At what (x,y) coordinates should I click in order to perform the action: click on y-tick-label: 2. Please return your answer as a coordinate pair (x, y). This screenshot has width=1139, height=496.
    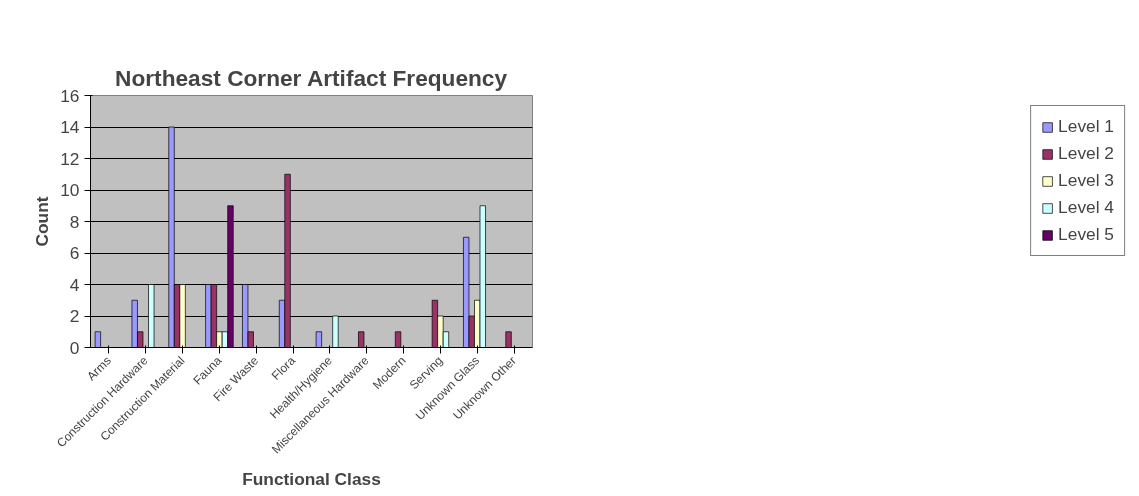
    Looking at the image, I should click on (74, 316).